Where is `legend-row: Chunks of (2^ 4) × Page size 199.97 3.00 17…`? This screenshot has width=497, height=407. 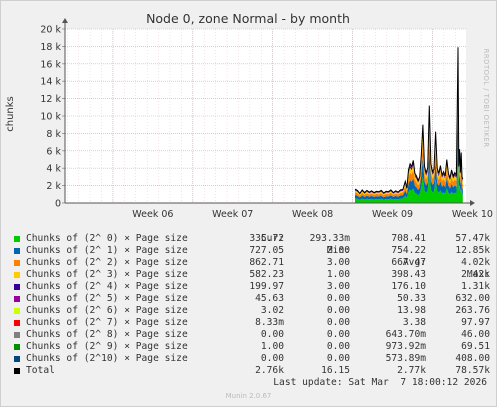 legend-row: Chunks of (2^ 4) × Page size 199.97 3.00 17… is located at coordinates (252, 287).